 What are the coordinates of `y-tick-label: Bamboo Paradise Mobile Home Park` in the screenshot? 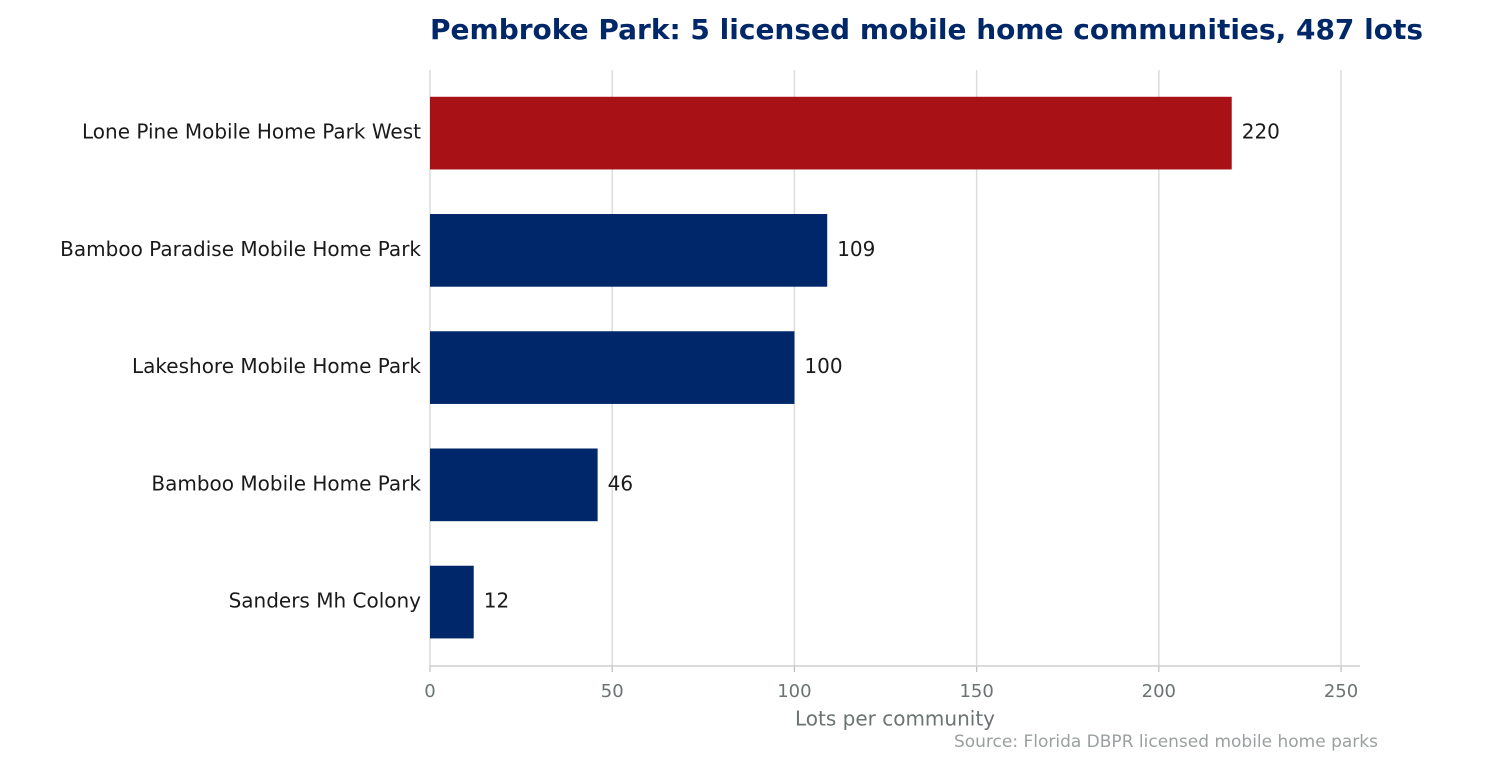 It's located at (240, 249).